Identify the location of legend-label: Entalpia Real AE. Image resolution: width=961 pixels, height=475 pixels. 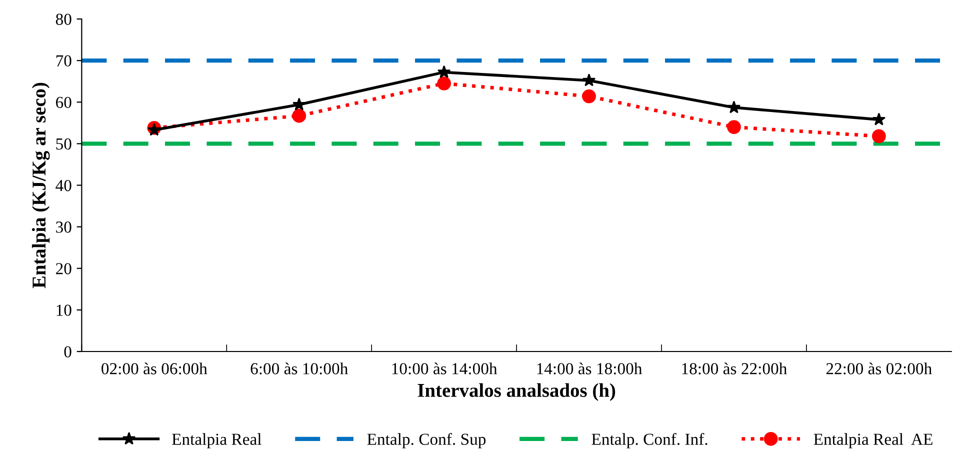
(873, 440).